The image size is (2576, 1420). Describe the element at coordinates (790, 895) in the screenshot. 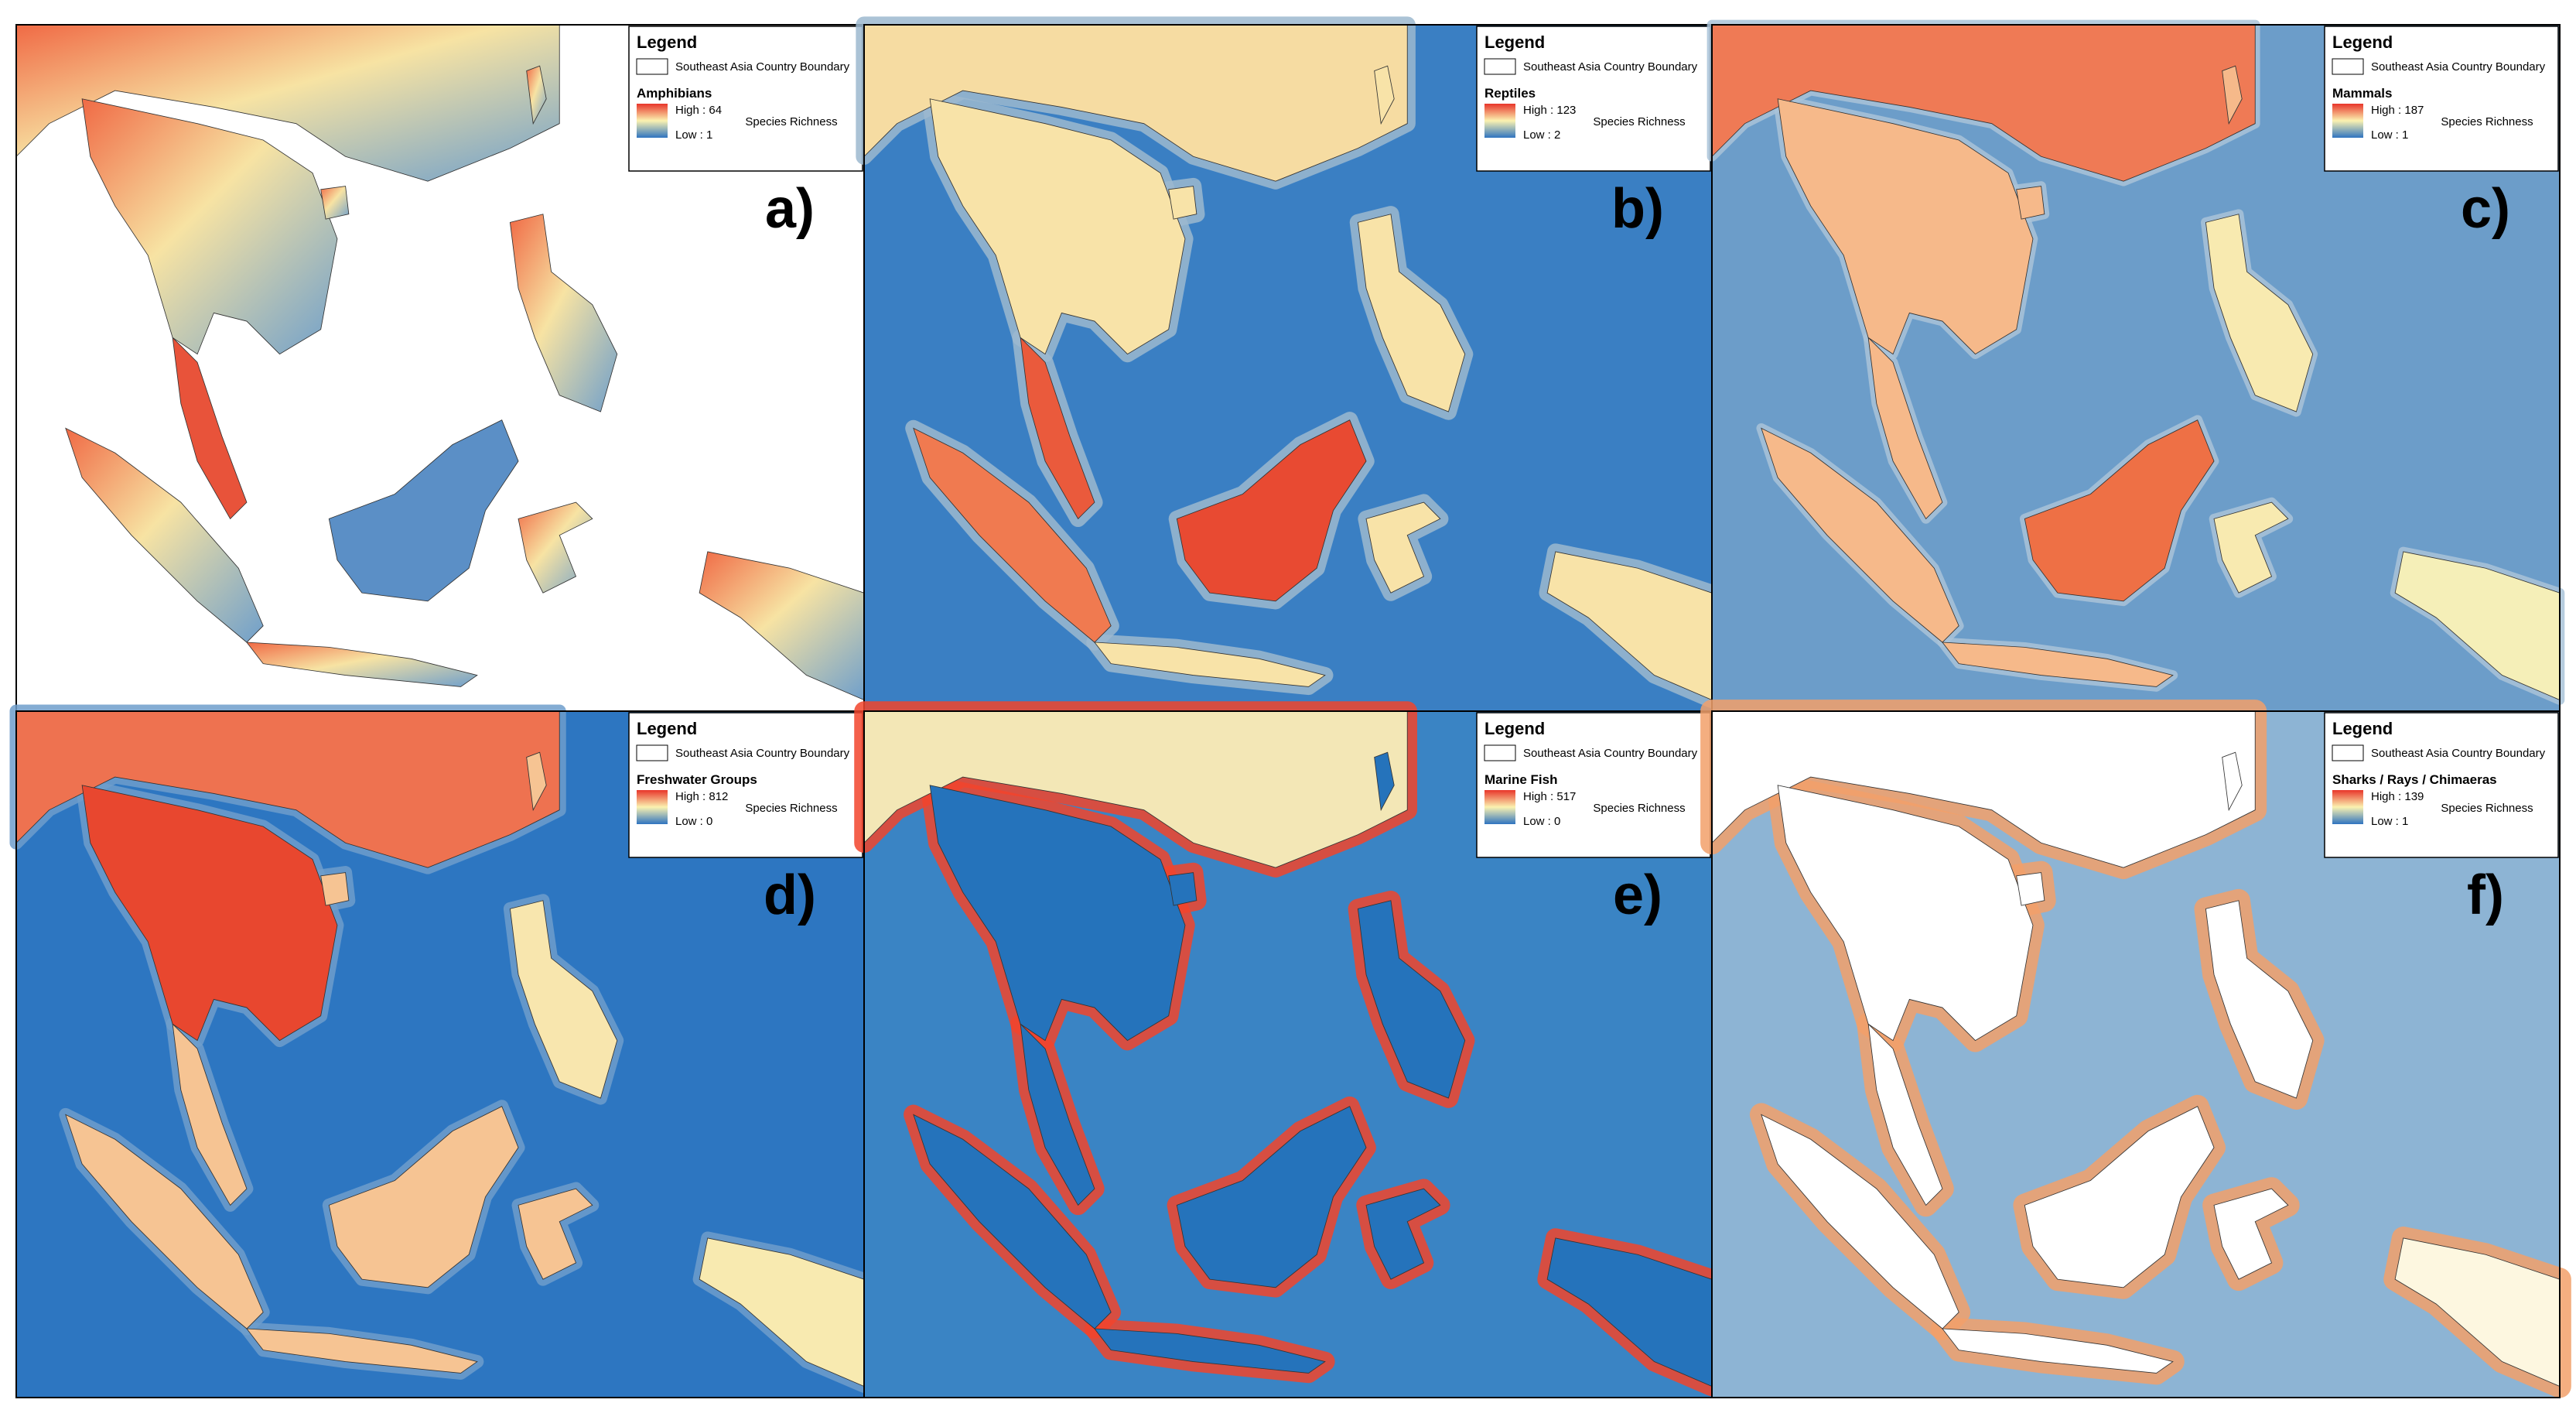

I see `panel-letter: d)` at that location.